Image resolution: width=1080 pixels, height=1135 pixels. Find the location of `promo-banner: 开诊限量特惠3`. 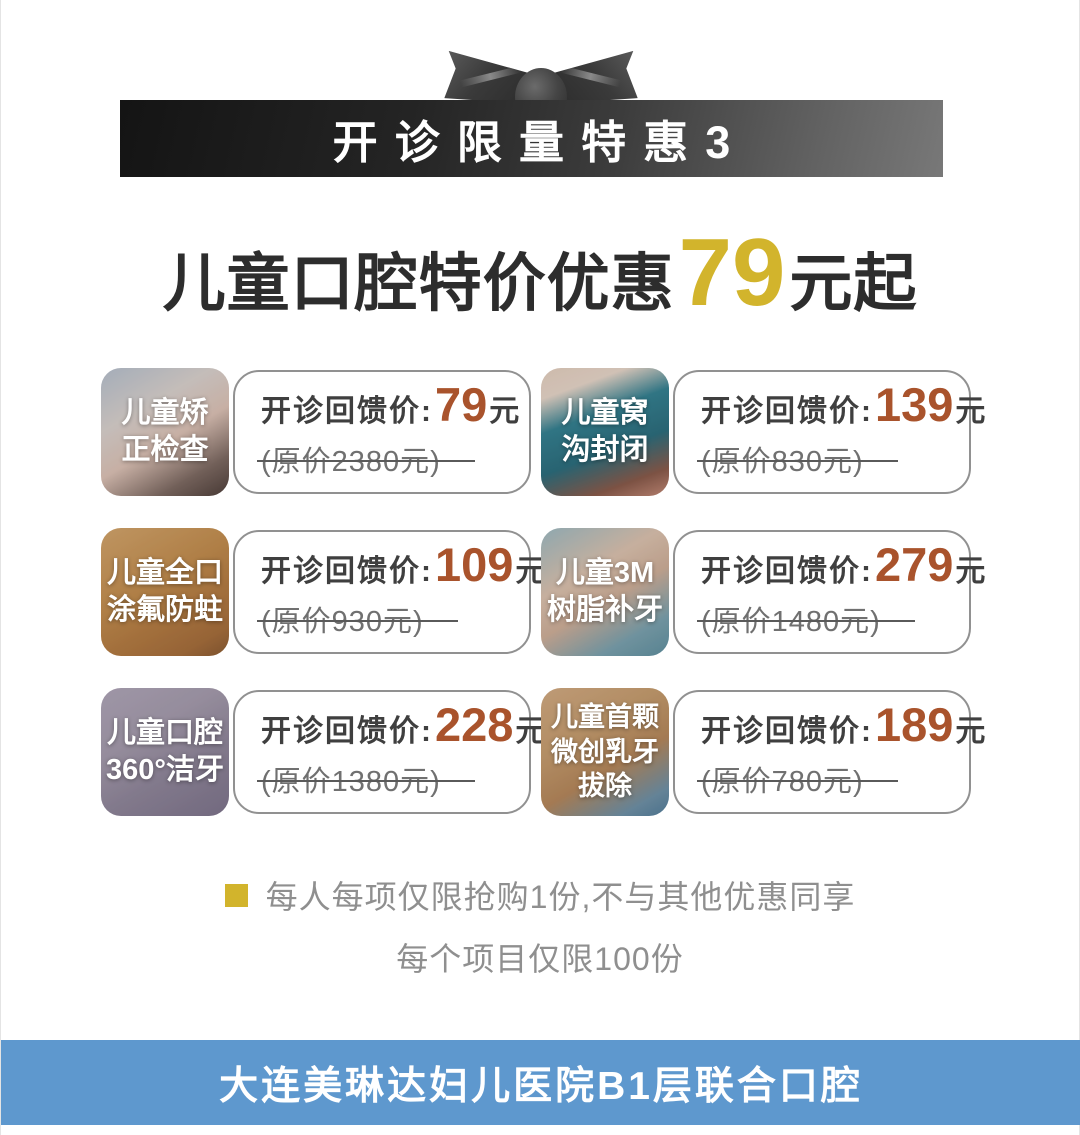

promo-banner: 开诊限量特惠3 is located at coordinates (531, 138).